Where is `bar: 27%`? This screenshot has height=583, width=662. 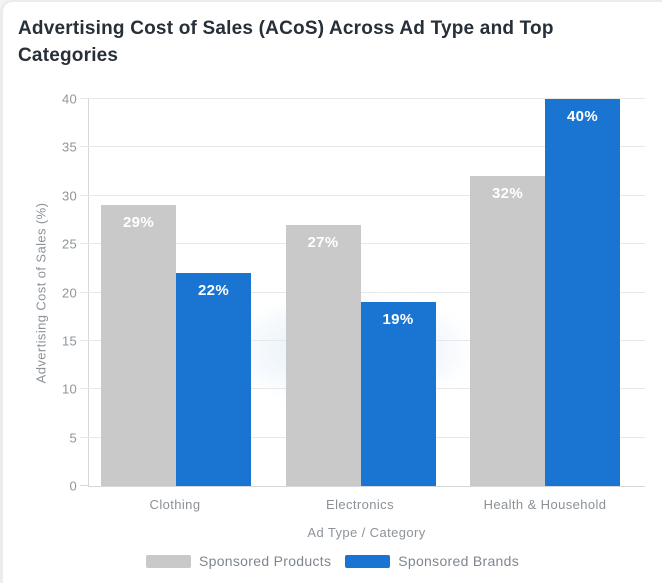
bar: 27% is located at coordinates (323, 355).